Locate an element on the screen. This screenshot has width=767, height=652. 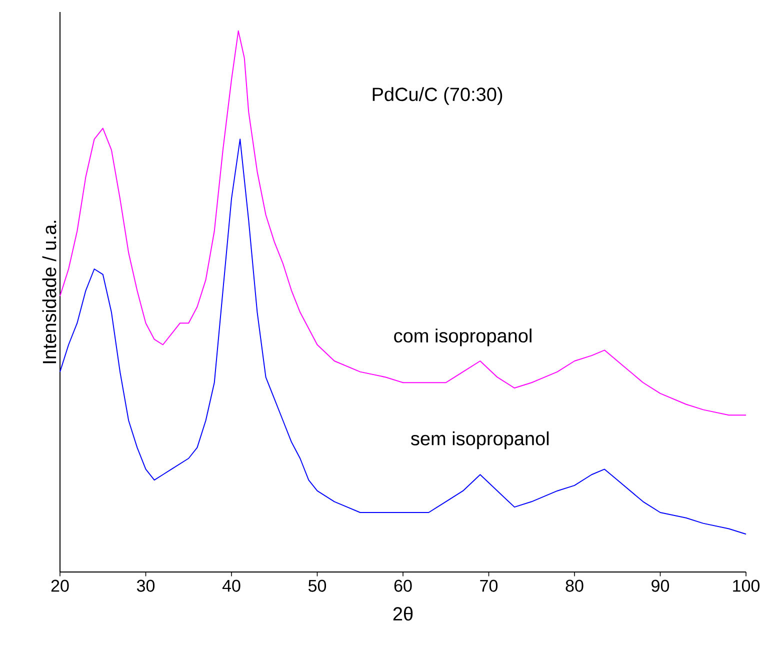
x-tick-label: 70 is located at coordinates (489, 586).